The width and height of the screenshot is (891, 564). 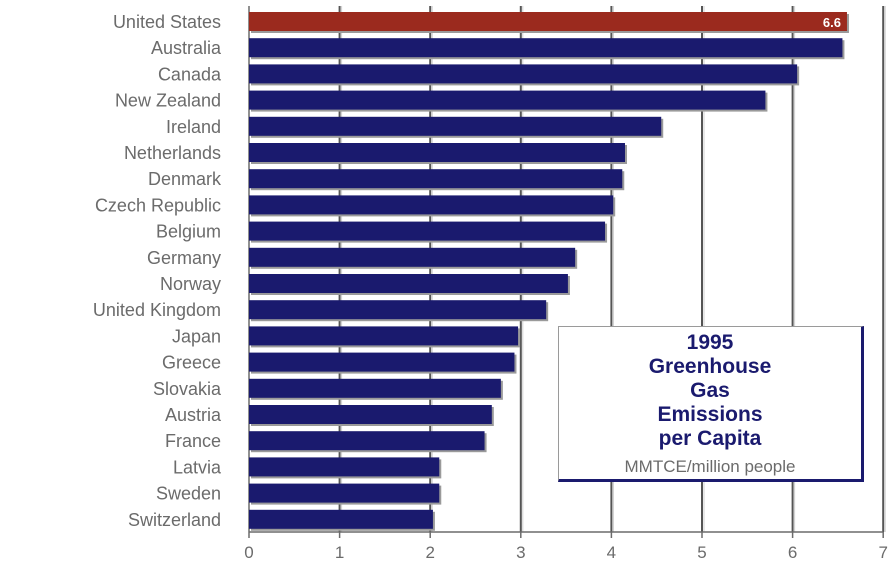 What do you see at coordinates (882, 552) in the screenshot?
I see `x-tick-label: 7` at bounding box center [882, 552].